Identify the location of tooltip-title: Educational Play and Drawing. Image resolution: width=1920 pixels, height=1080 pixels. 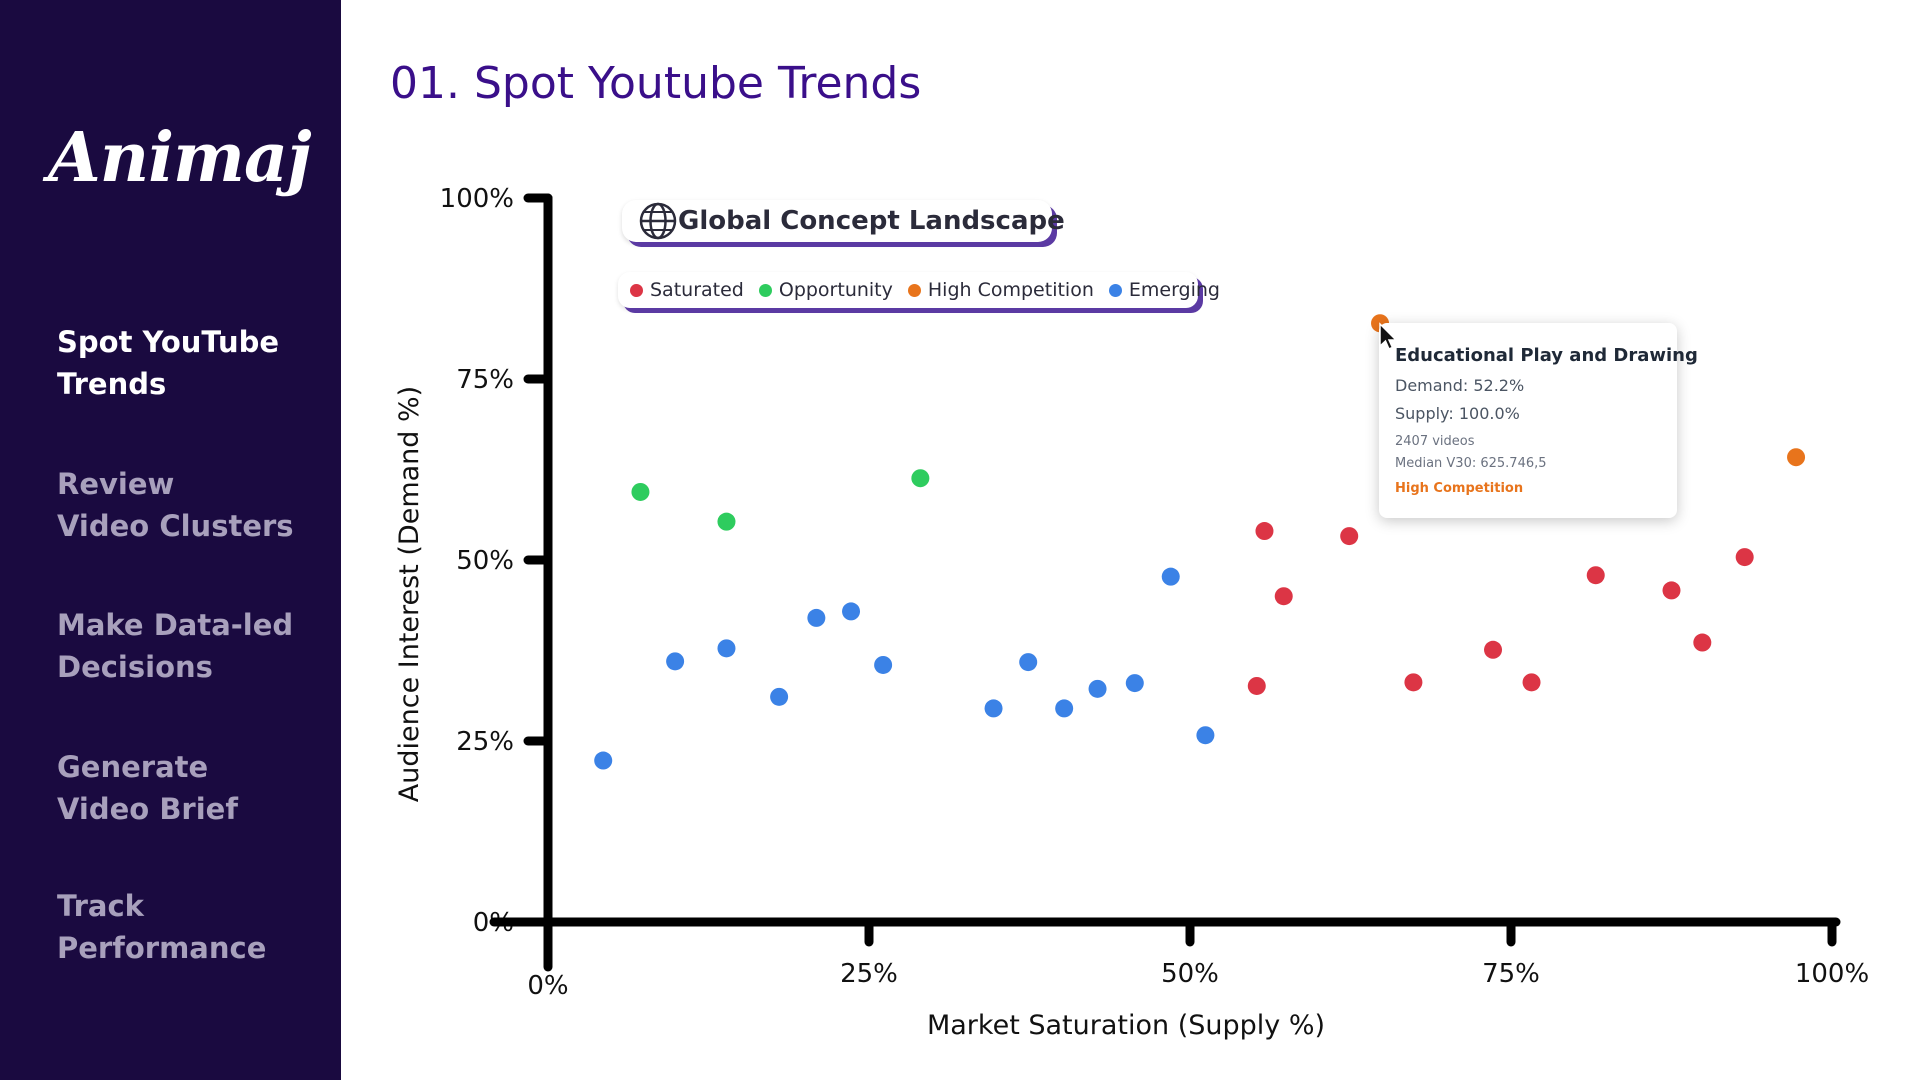
(1546, 355).